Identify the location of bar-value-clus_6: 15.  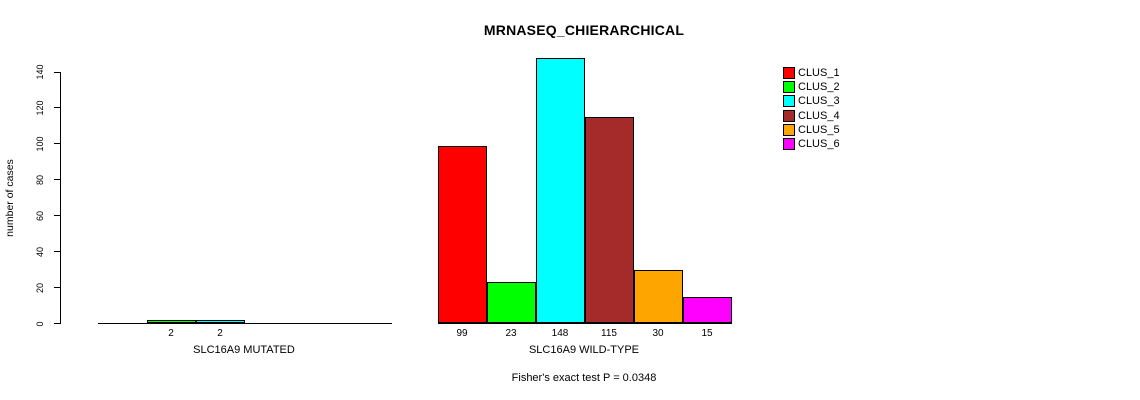
(707, 333).